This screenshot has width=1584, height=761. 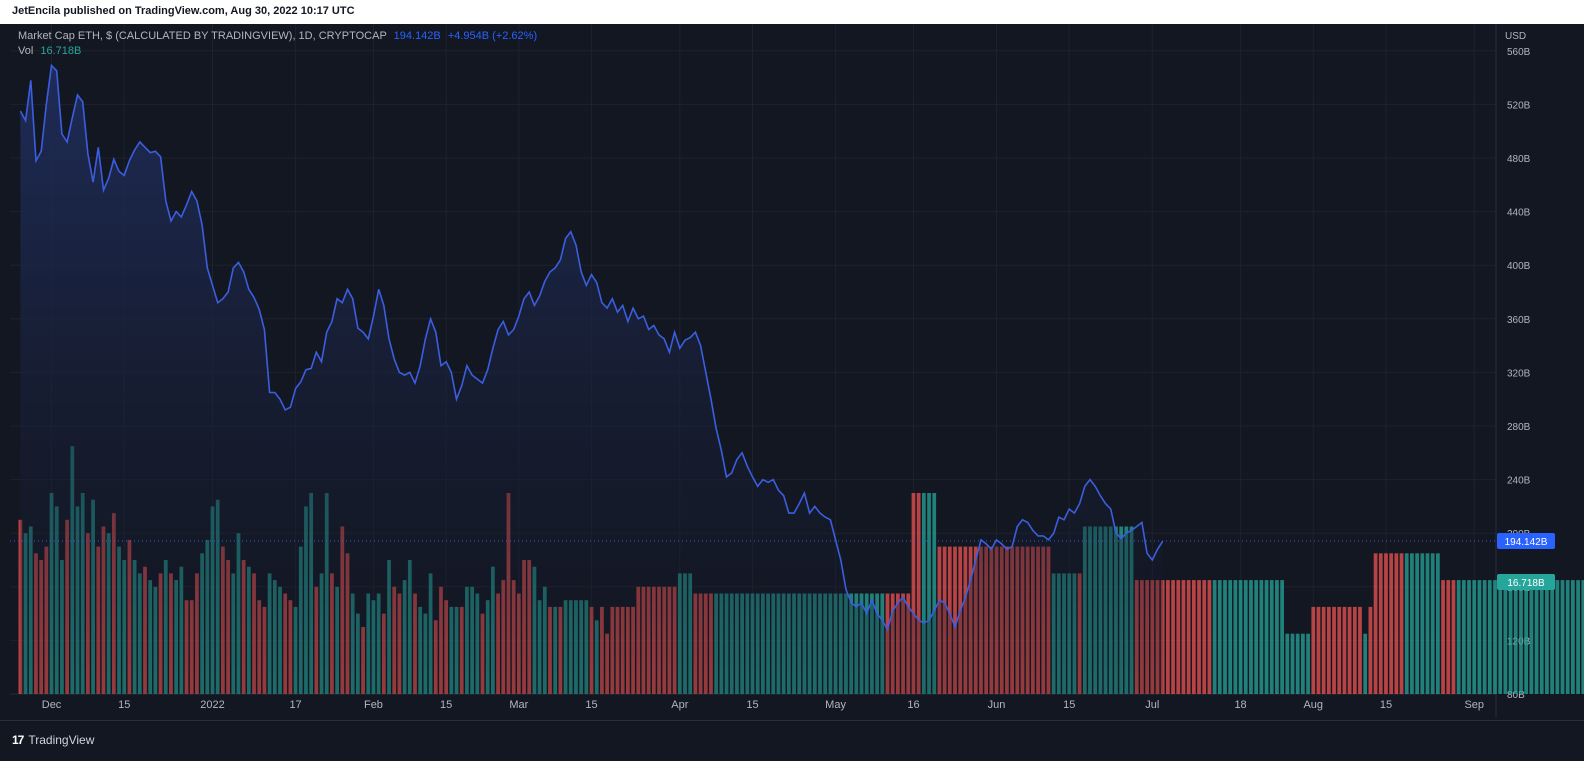 I want to click on tradingview-logo: 17 TradingView, so click(x=53, y=740).